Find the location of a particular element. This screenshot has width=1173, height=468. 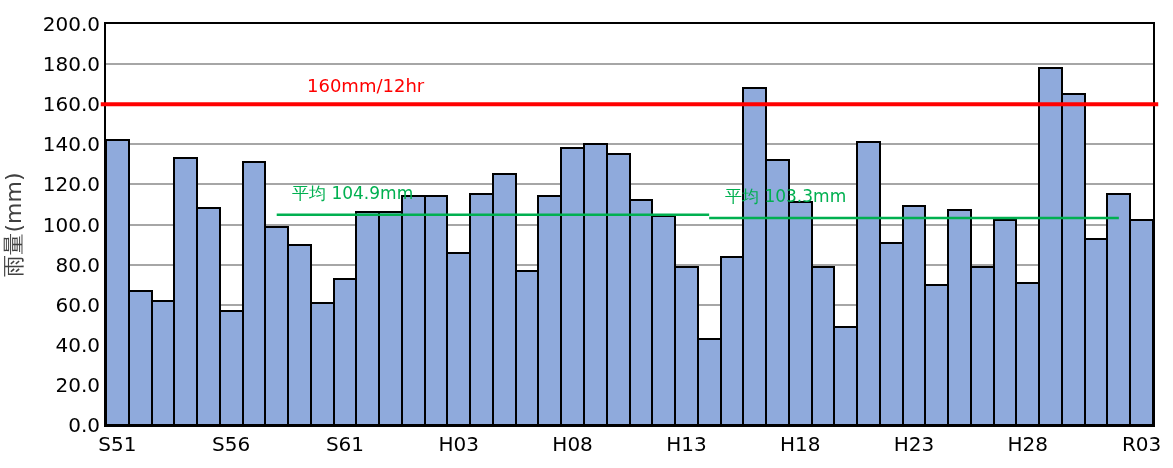

y-tick-label: 160.0 is located at coordinates (71, 104).